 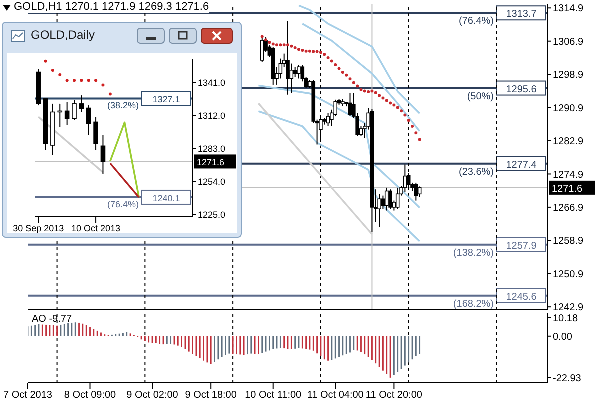 I want to click on y-tick-label: 1242.9, so click(x=568, y=308).